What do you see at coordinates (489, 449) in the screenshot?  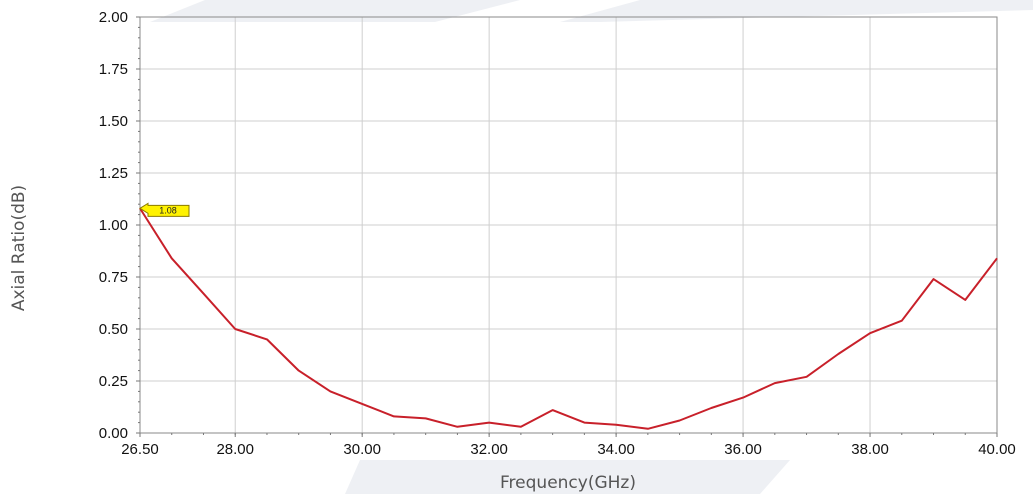 I see `x-tick-label: 32.00` at bounding box center [489, 449].